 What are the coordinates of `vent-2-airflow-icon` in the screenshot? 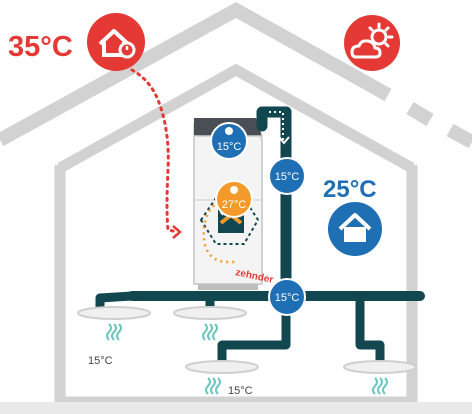 It's located at (210, 332).